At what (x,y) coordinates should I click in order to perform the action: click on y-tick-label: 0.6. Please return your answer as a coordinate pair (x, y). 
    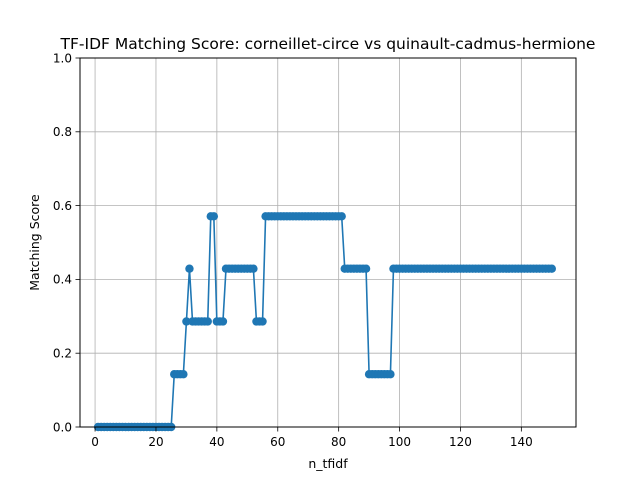
    Looking at the image, I should click on (62, 206).